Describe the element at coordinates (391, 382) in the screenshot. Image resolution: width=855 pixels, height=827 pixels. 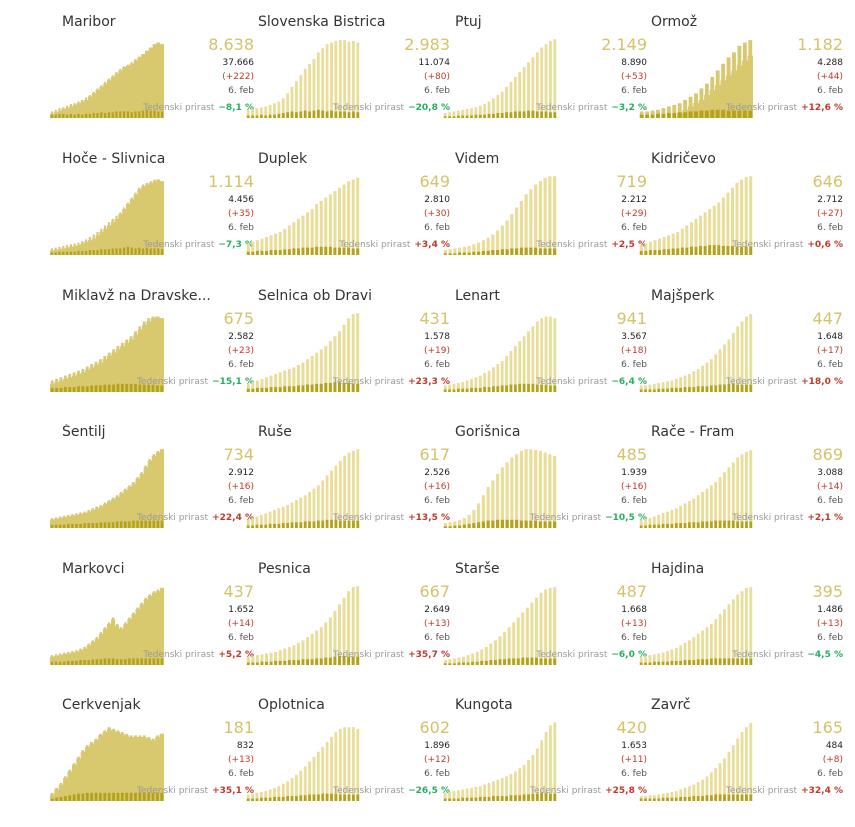
I see `weekly-change: Tedenski prirast +23,3 %` at that location.